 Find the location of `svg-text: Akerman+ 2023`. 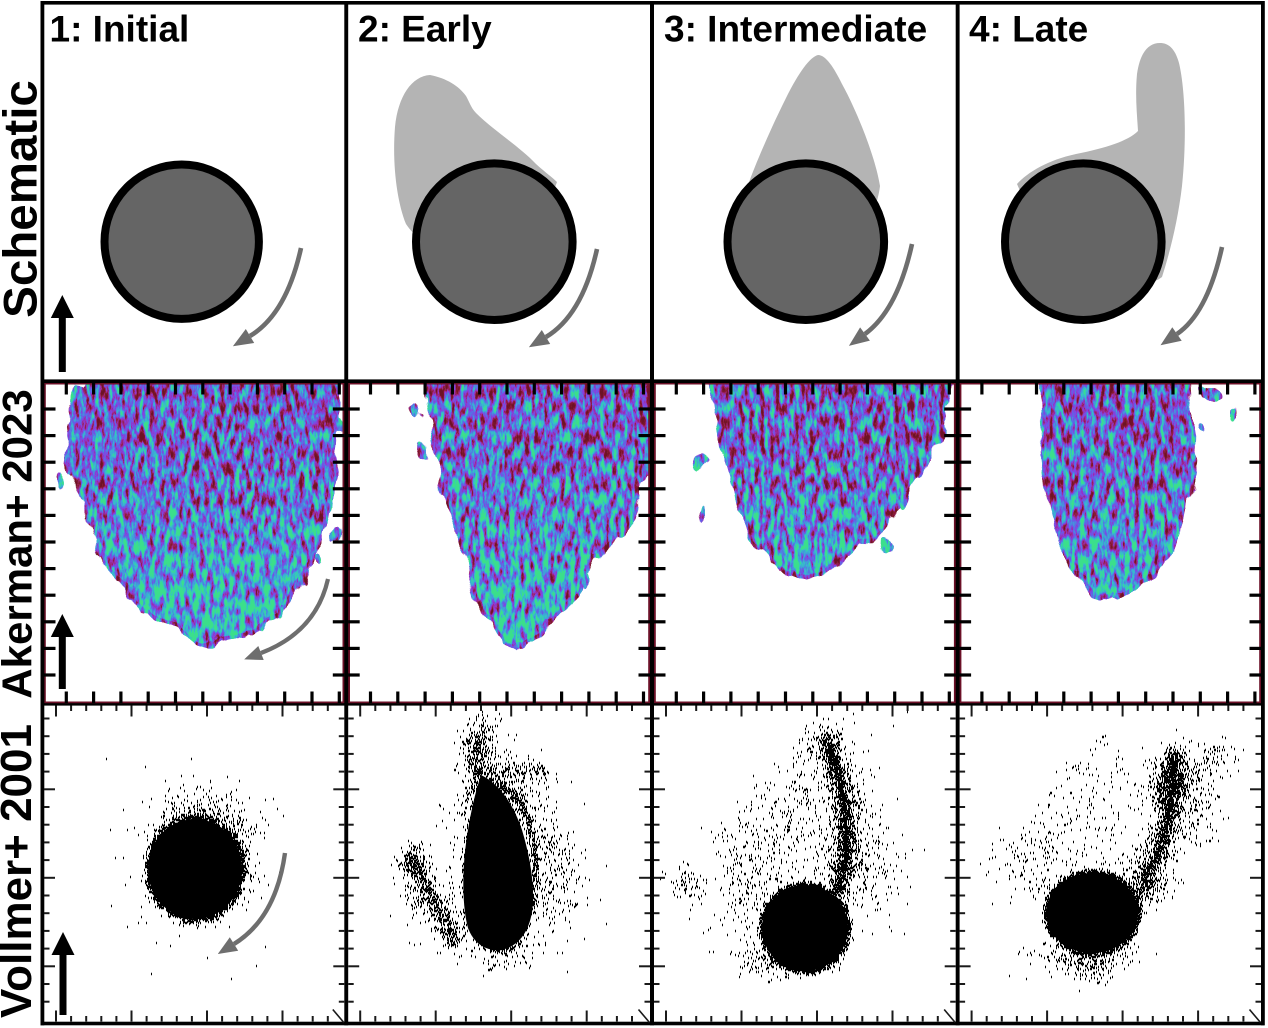

svg-text: Akerman+ 2023 is located at coordinates (20, 543).